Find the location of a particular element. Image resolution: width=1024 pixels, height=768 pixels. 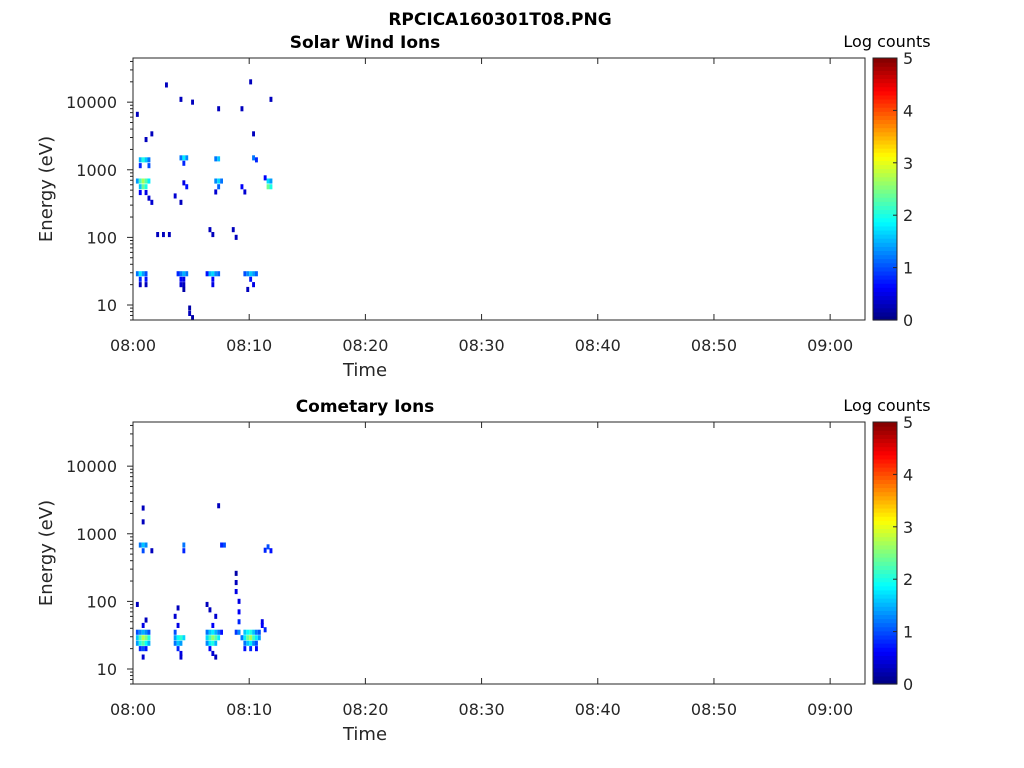

x-tick-label: 08:50 is located at coordinates (714, 709).